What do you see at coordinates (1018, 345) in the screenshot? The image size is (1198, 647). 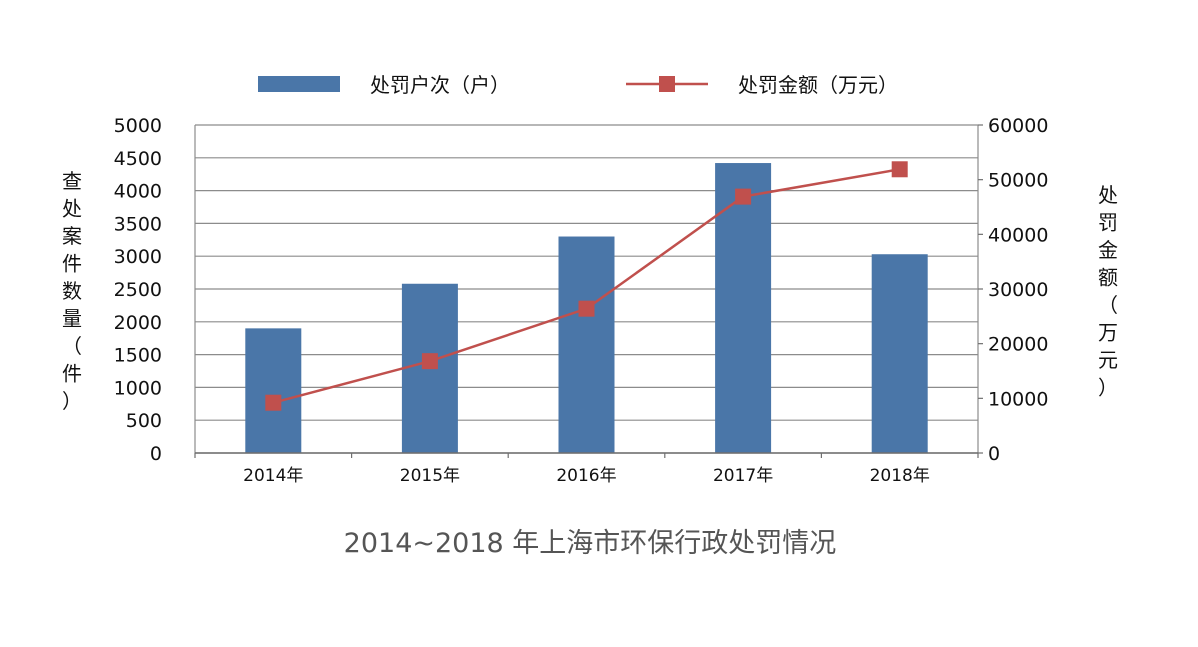 I see `right-tick-label: 20000` at bounding box center [1018, 345].